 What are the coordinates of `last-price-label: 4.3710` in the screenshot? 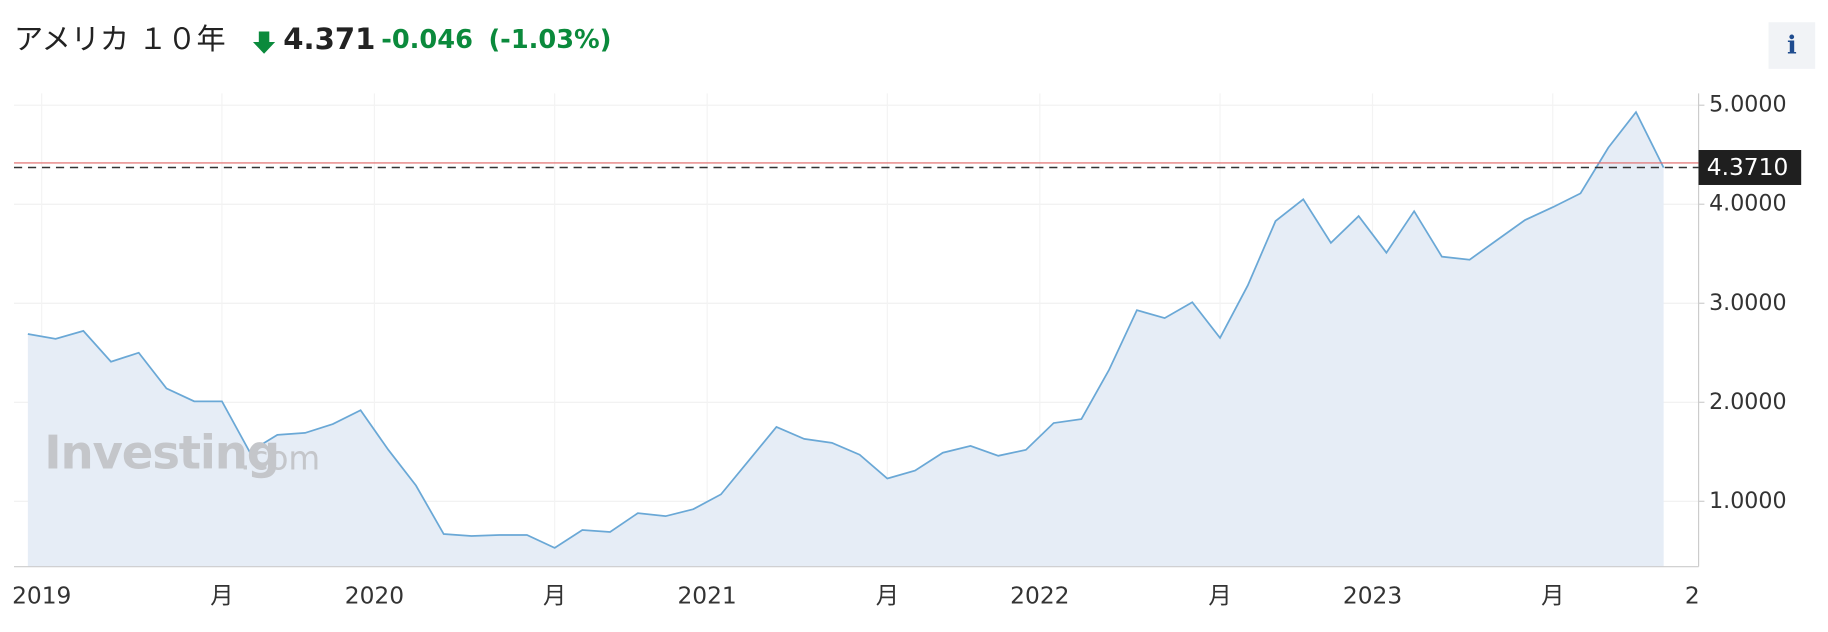 It's located at (1748, 167).